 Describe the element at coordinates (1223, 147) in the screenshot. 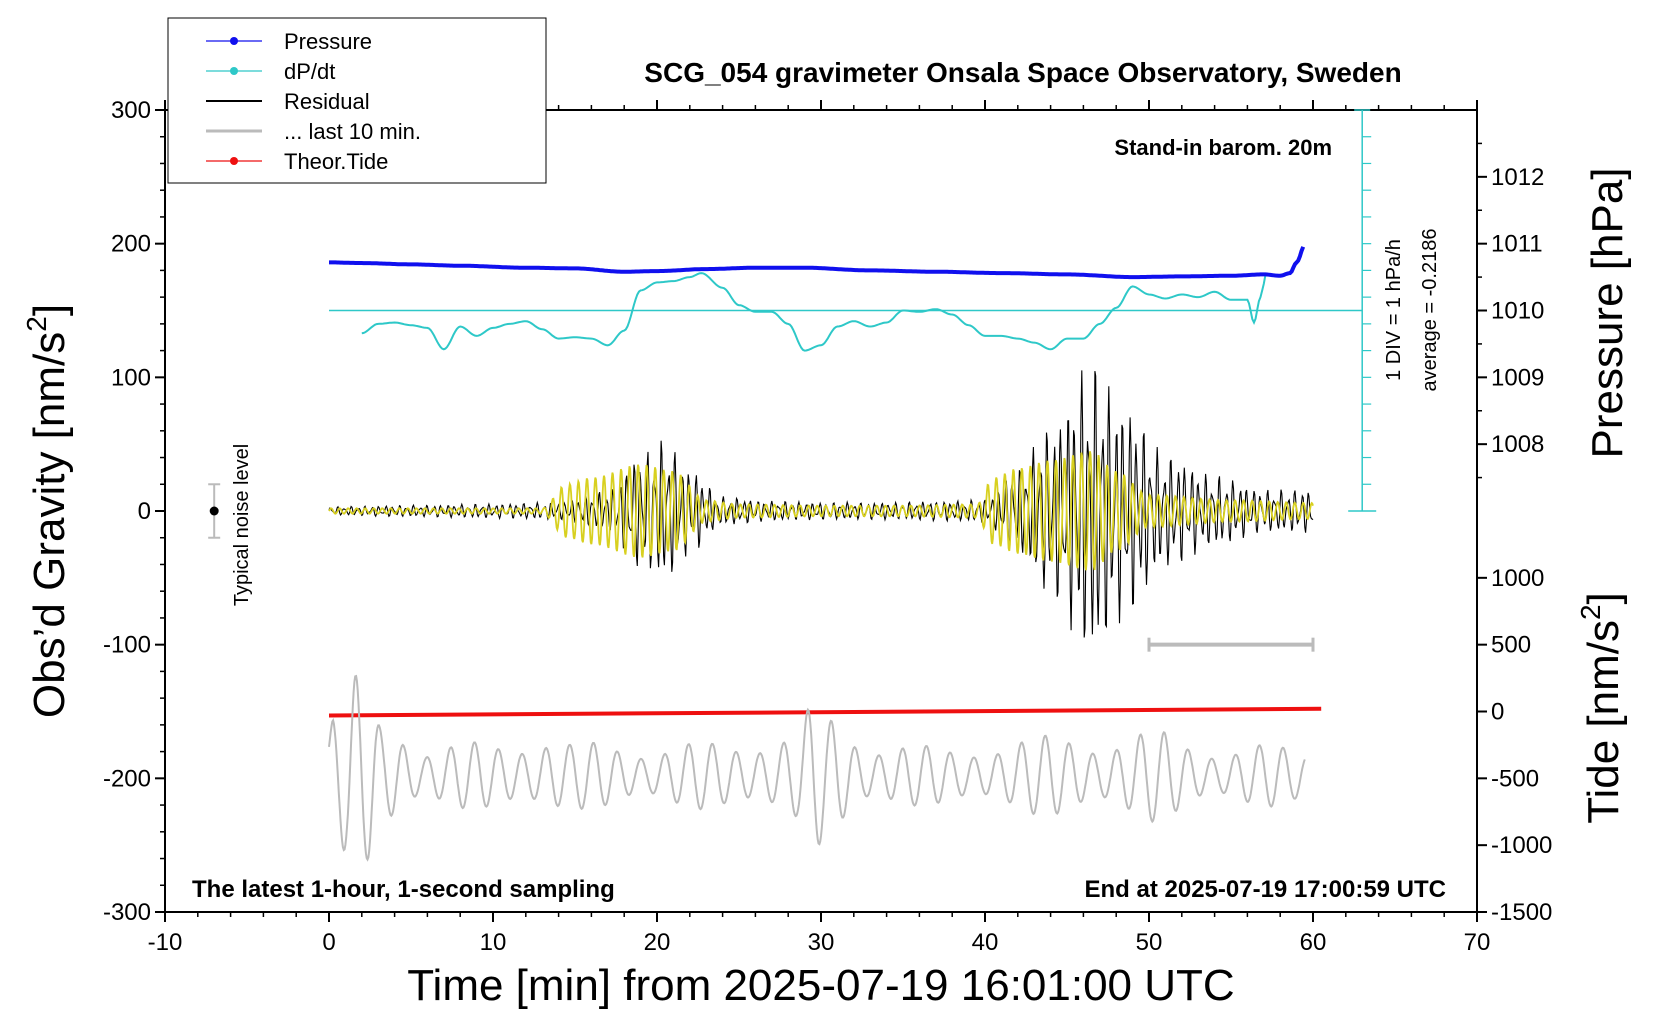

I see `stand-in-barometer-label: Stand-in barom. 20m` at that location.